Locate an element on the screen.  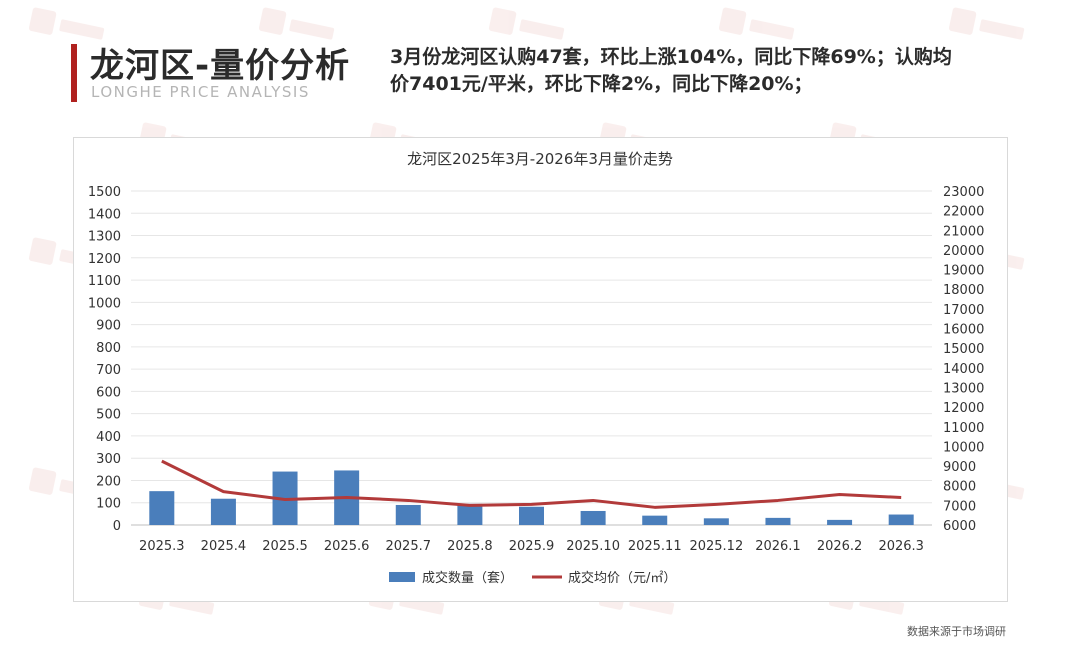
x-tick-label: 2025.5 is located at coordinates (285, 546).